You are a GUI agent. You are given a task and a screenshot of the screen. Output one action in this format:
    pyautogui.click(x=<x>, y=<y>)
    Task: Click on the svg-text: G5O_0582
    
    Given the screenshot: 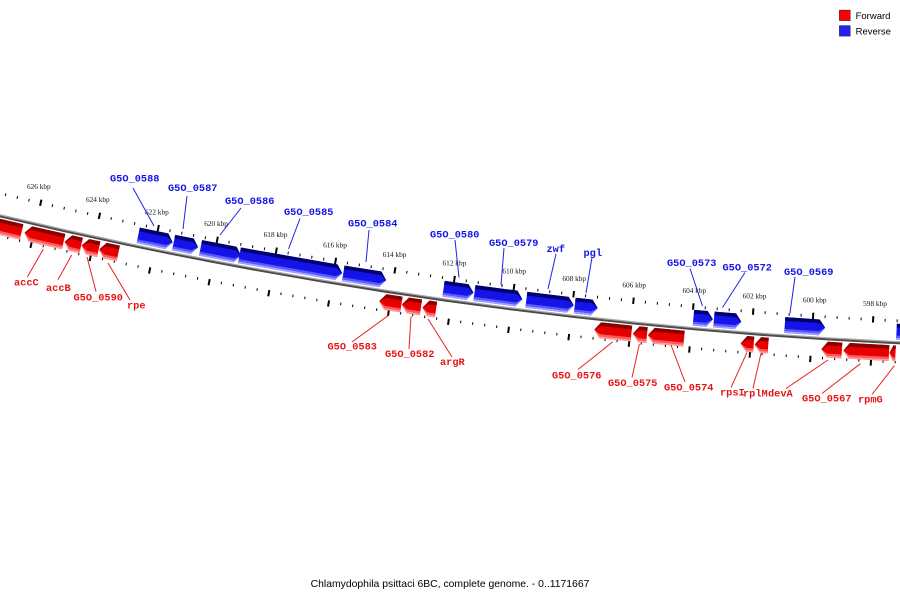 What is the action you would take?
    pyautogui.click(x=409, y=355)
    